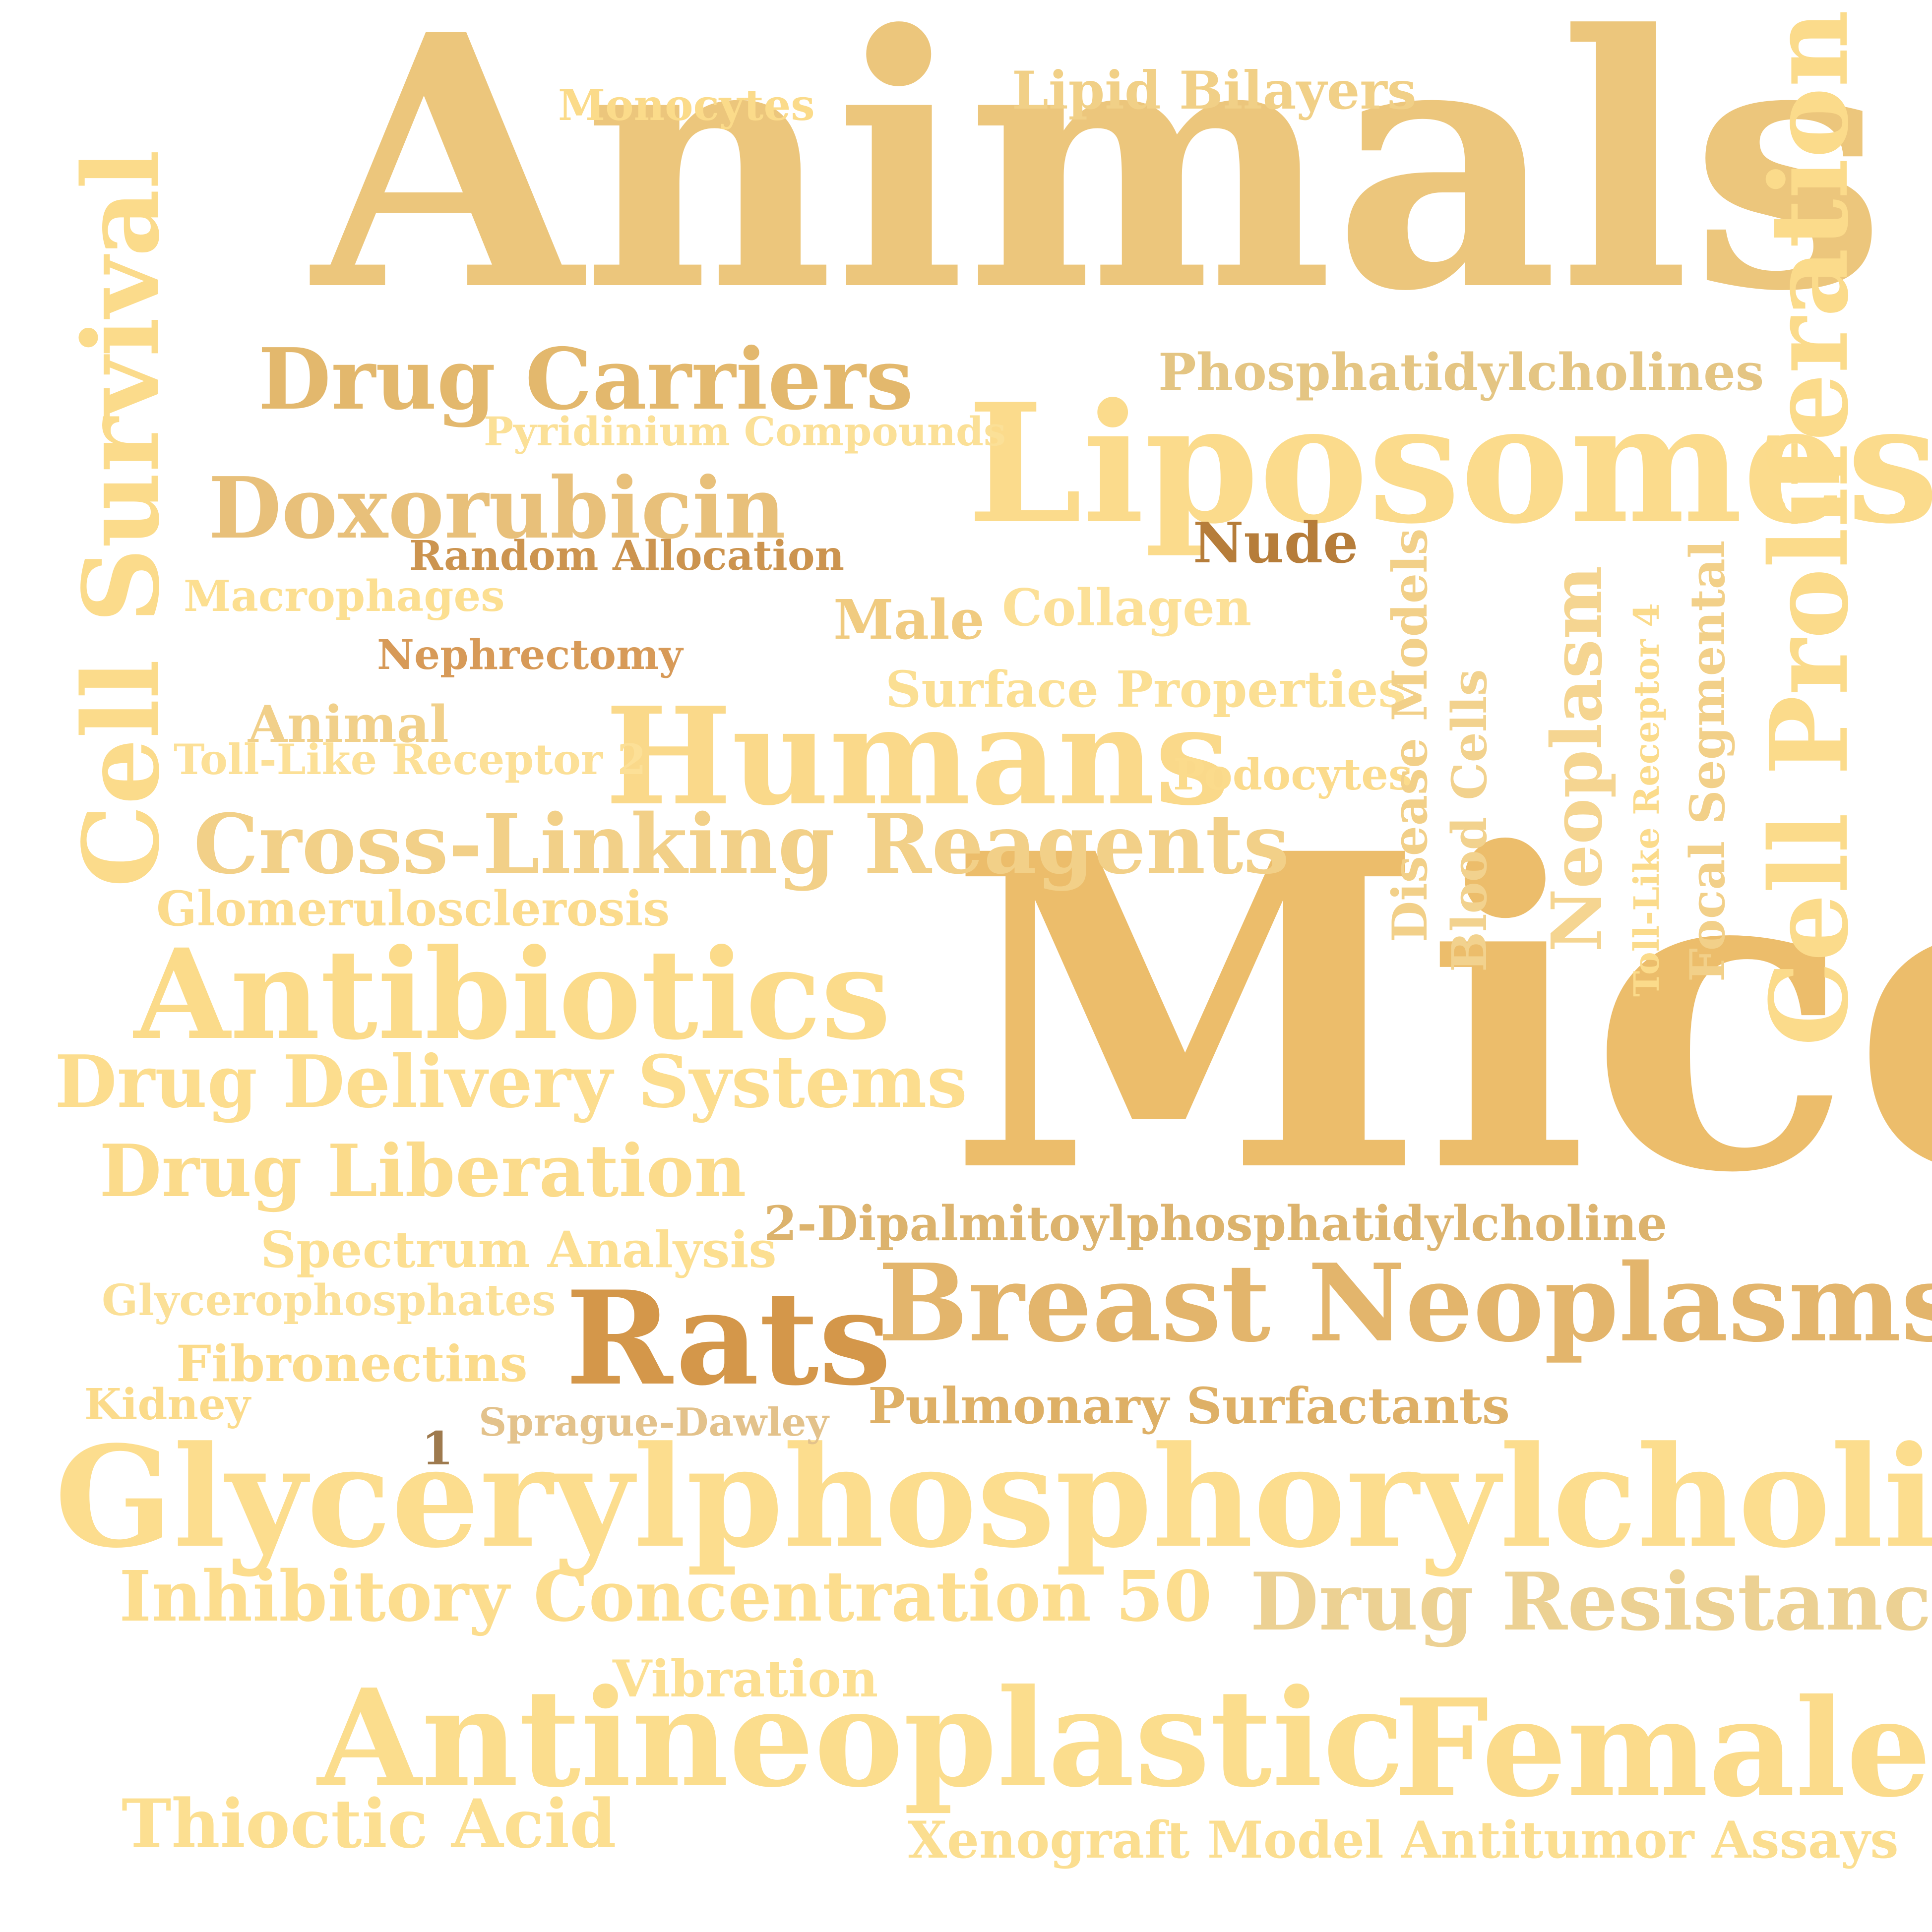  What do you see at coordinates (746, 1679) in the screenshot?
I see `word-vibration: Vibration` at bounding box center [746, 1679].